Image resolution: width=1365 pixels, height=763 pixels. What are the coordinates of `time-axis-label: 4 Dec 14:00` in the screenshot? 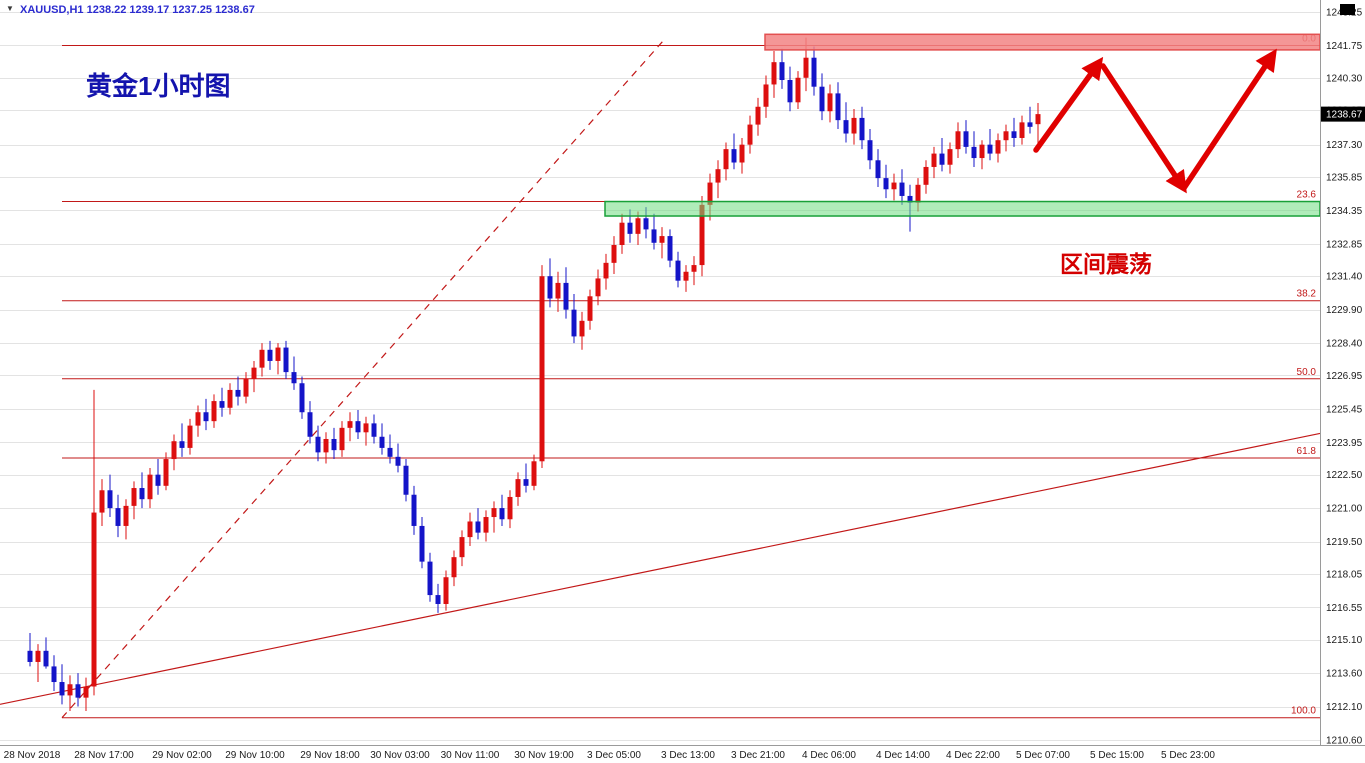 It's located at (903, 755).